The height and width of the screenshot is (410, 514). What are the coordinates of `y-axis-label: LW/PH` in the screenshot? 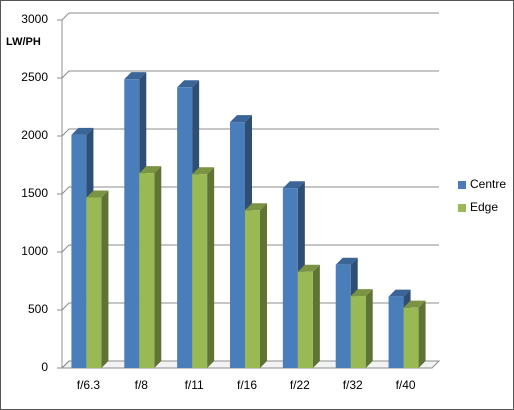 It's located at (23, 42).